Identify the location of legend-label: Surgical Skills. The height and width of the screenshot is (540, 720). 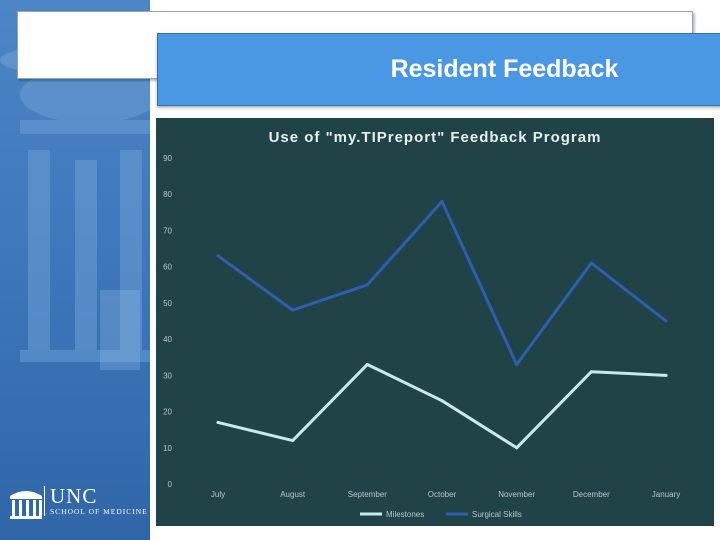
(497, 514).